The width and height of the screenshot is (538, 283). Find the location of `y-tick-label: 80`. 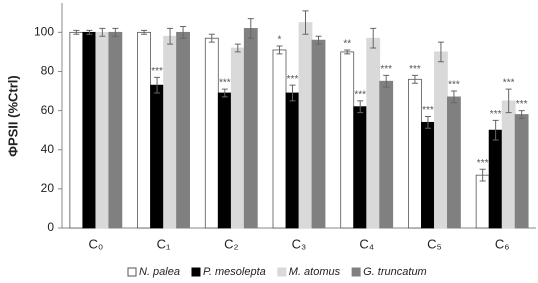

y-tick-label: 80 is located at coordinates (48, 71).